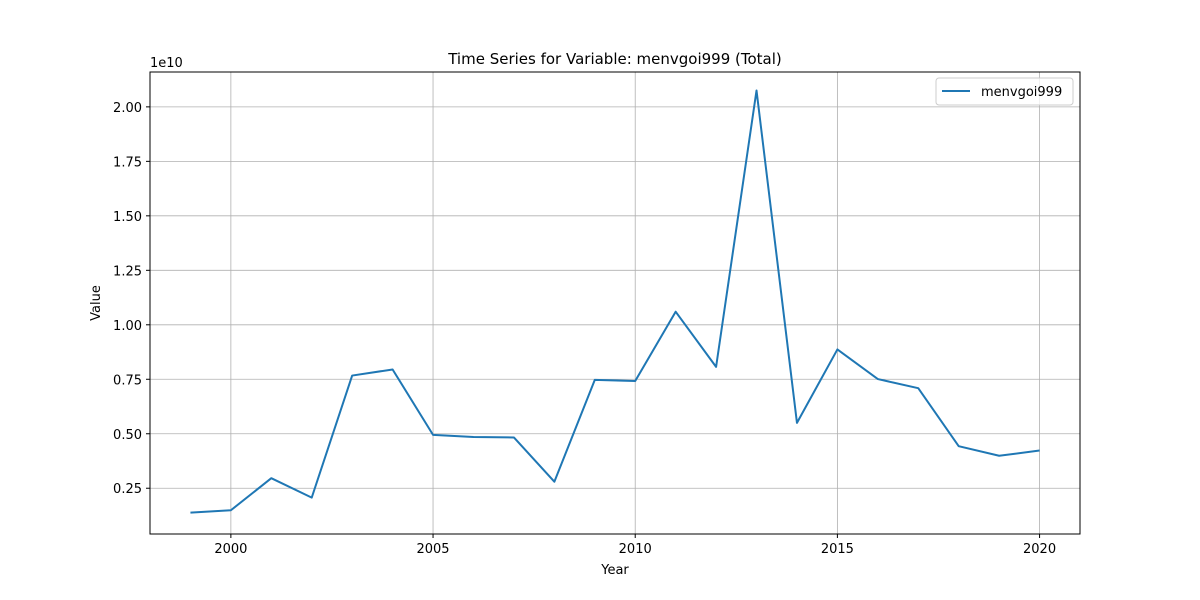 The height and width of the screenshot is (600, 1200). What do you see at coordinates (127, 162) in the screenshot?
I see `y-tick-label: 1.75` at bounding box center [127, 162].